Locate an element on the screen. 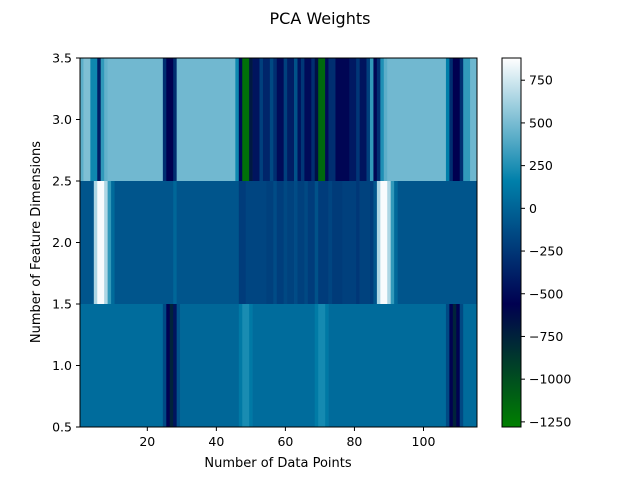  colorbar-tick-label: 500 is located at coordinates (541, 122).